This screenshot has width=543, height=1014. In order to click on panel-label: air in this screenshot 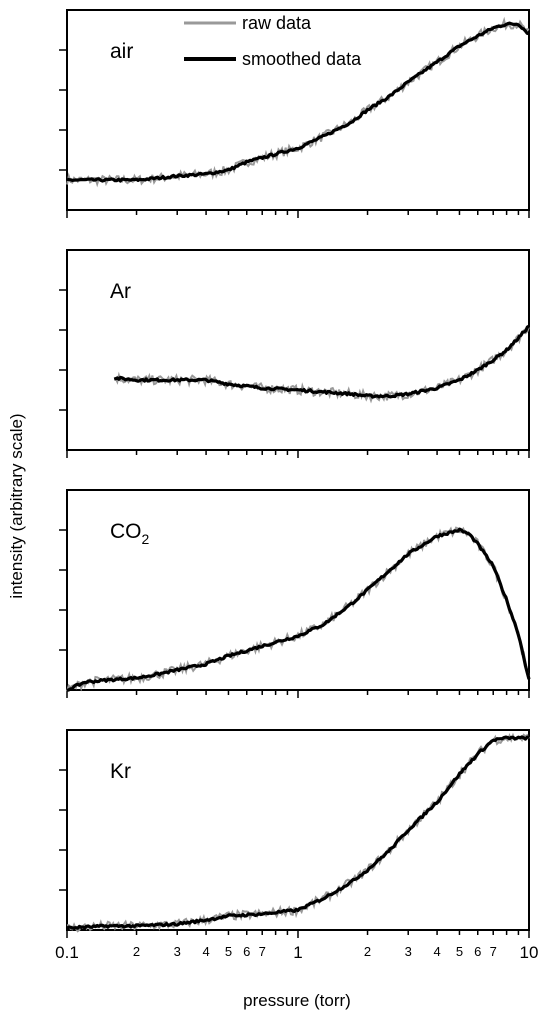, I will do `click(121, 51)`.